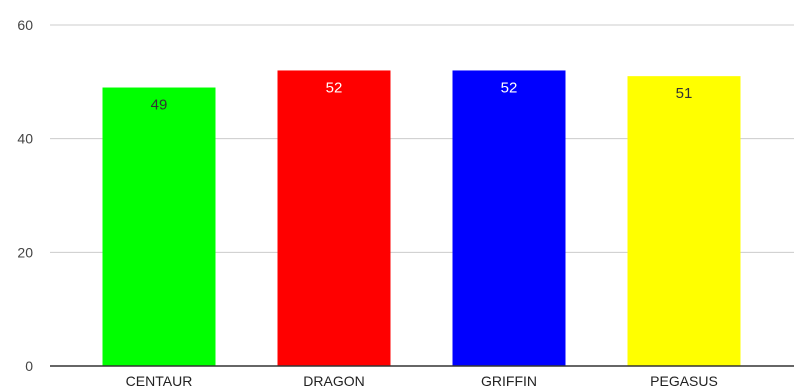  Describe the element at coordinates (29, 366) in the screenshot. I see `y-tick-label: 0` at that location.